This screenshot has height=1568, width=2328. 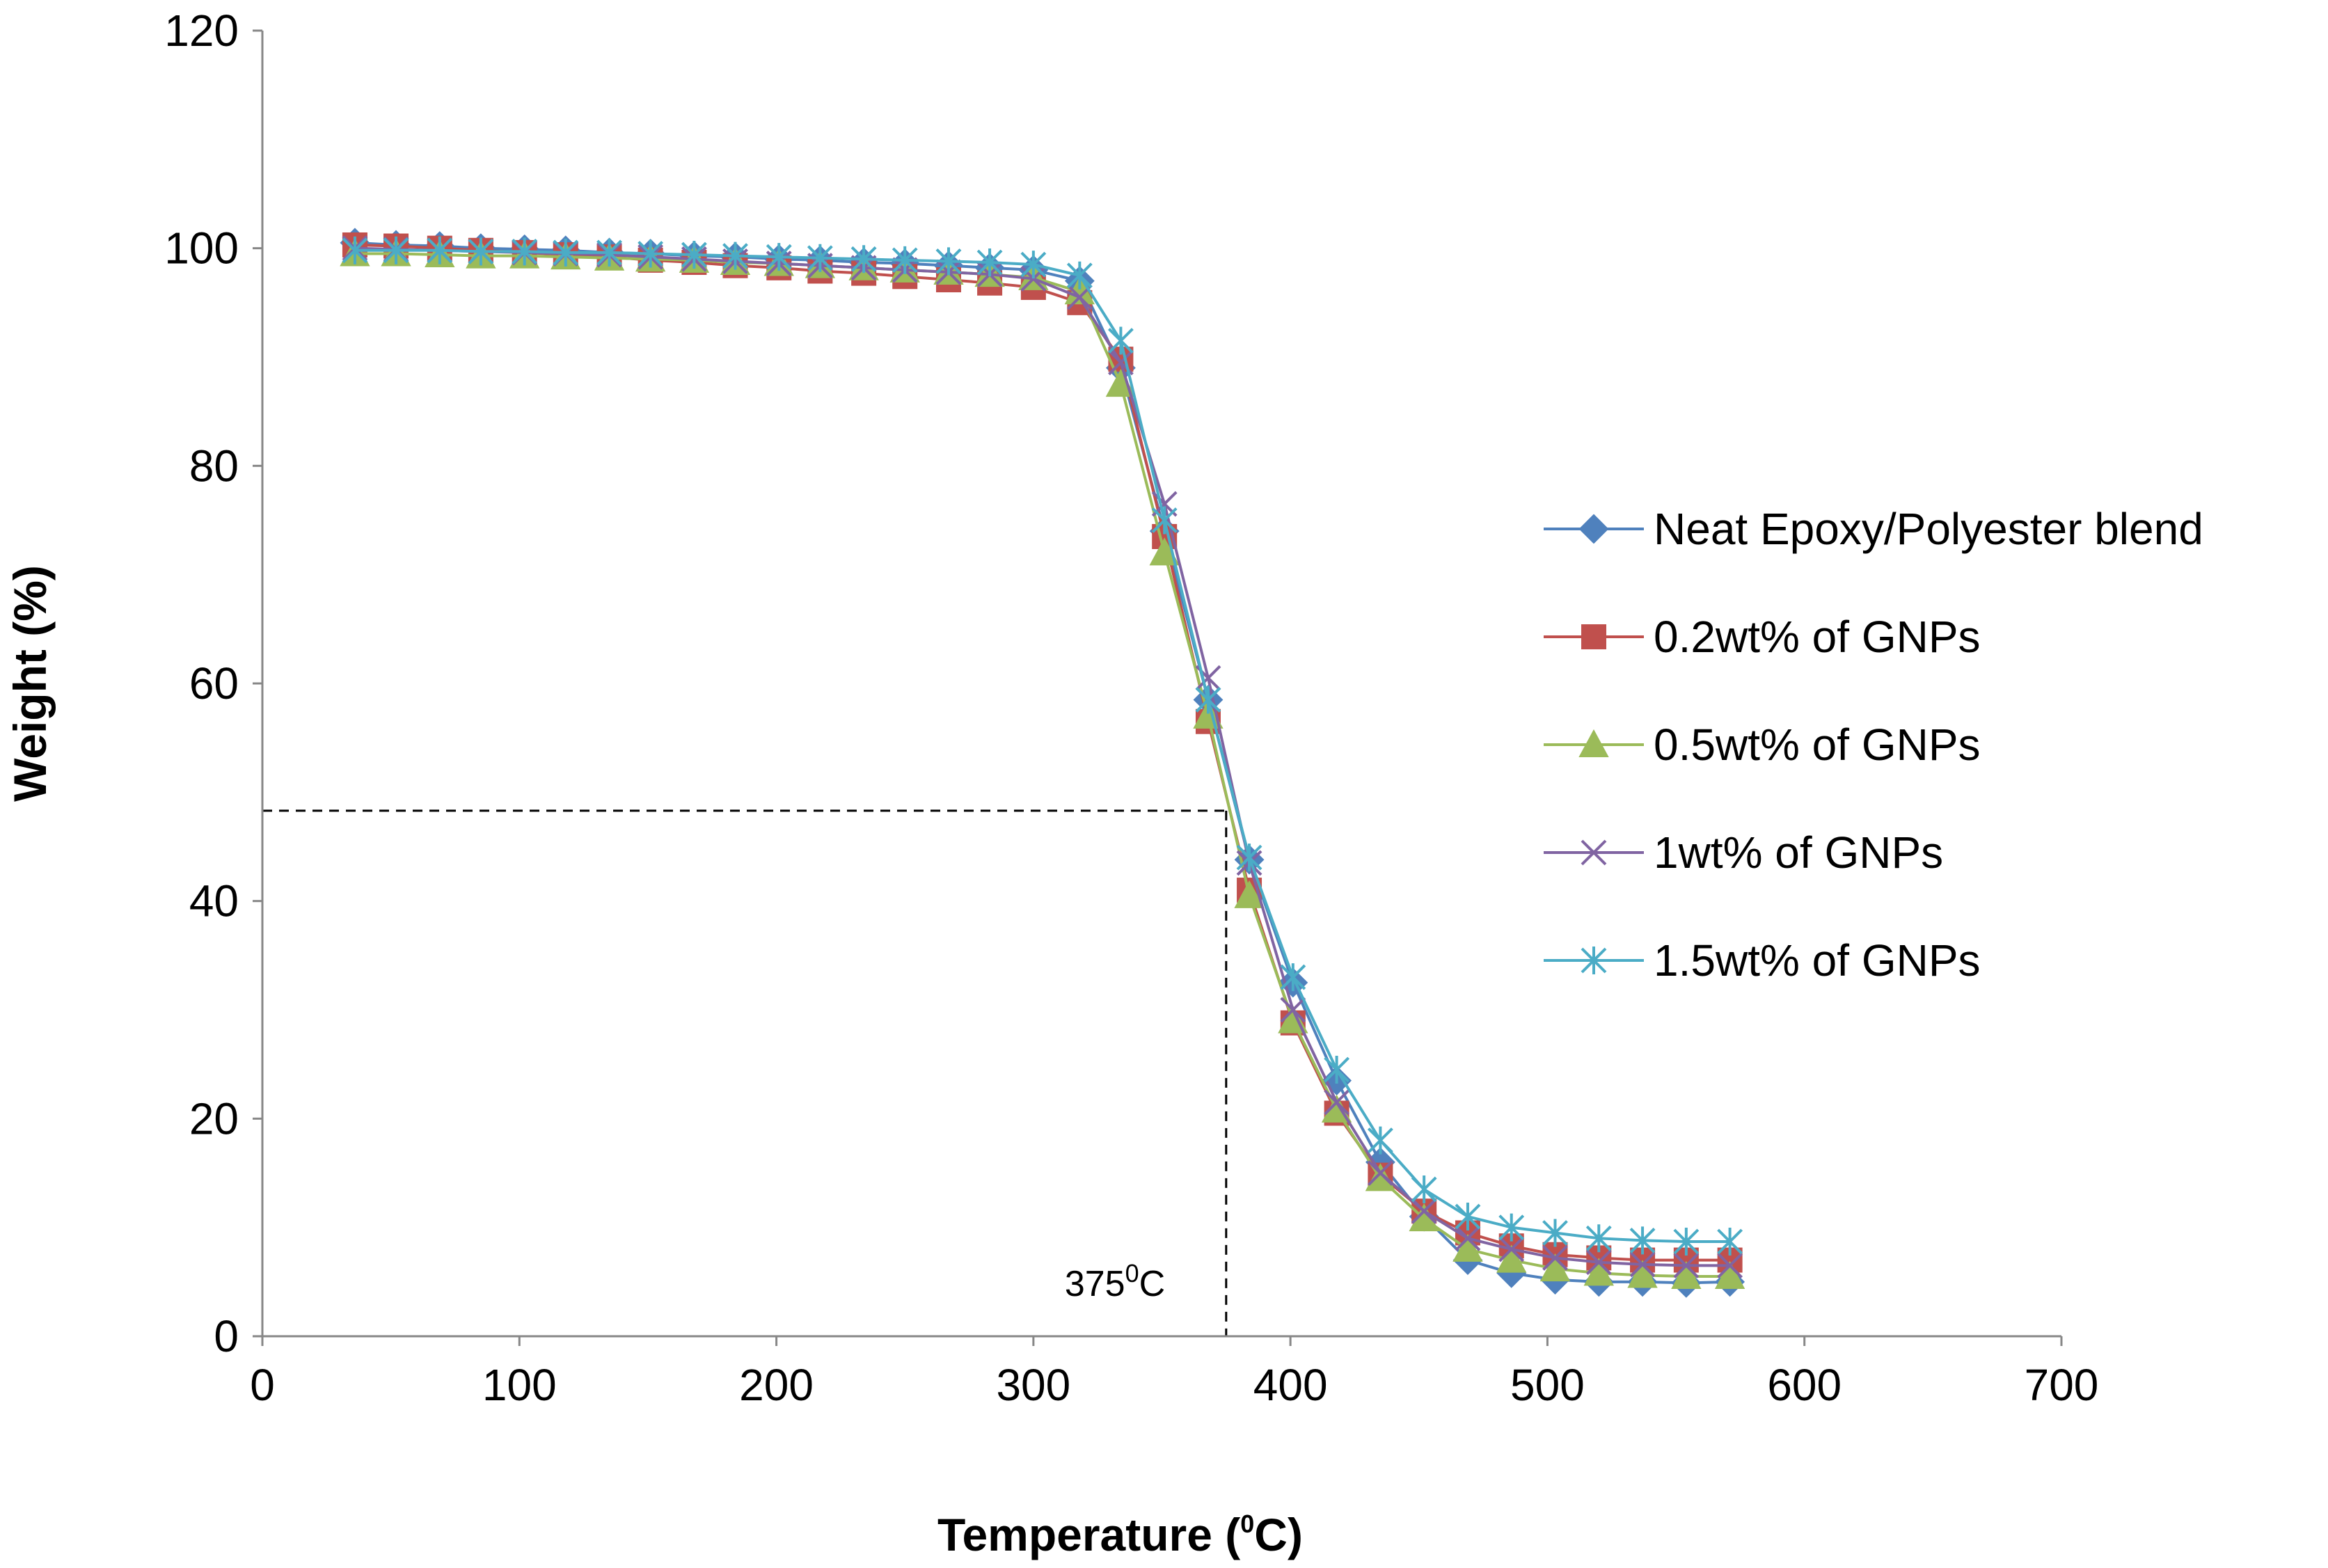 I want to click on x-tick-label: 300, so click(x=1033, y=1385).